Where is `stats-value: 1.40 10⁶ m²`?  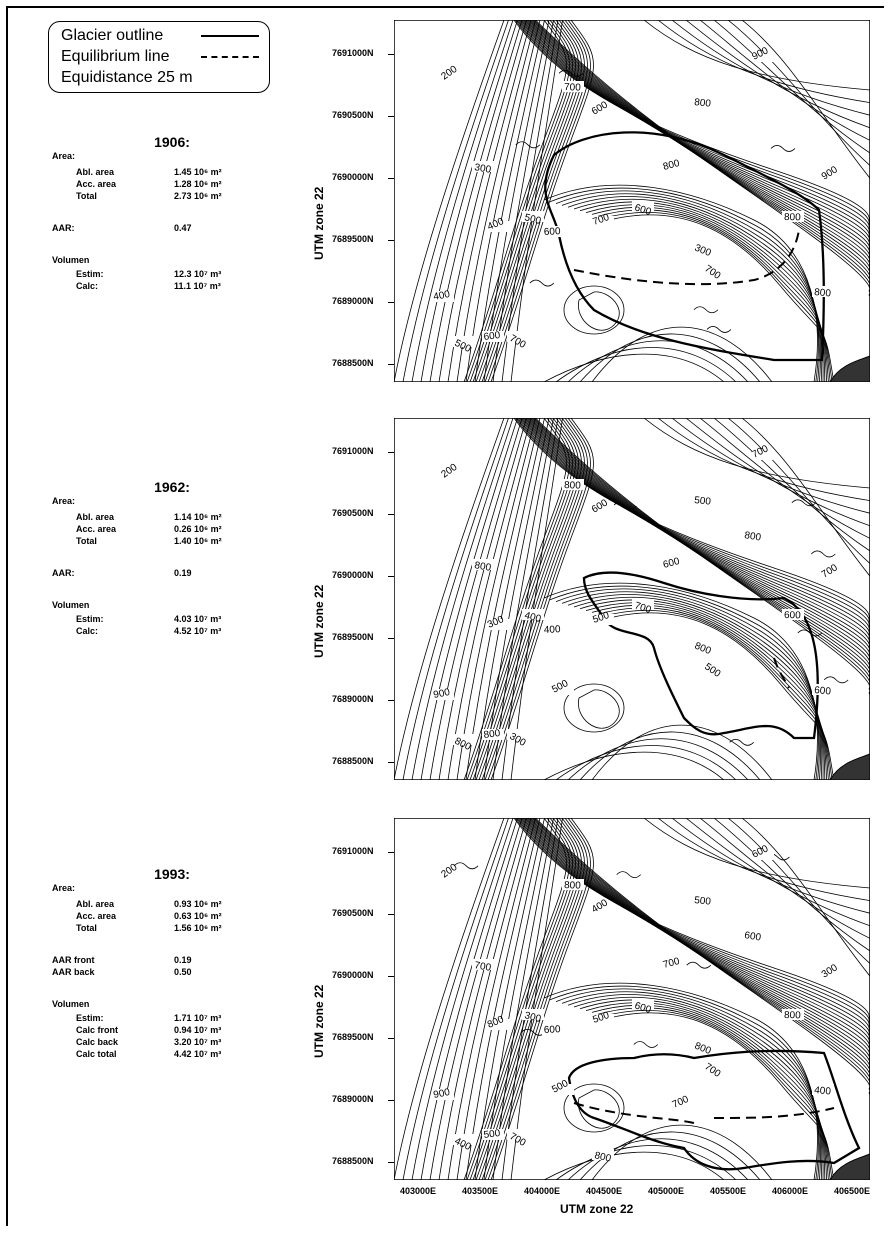
stats-value: 1.40 10⁶ m² is located at coordinates (198, 541).